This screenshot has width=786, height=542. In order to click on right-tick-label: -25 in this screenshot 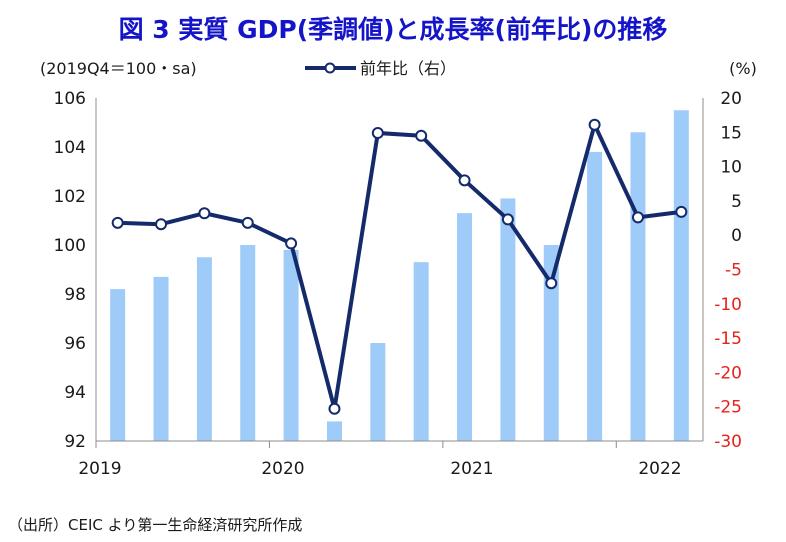, I will do `click(728, 408)`.